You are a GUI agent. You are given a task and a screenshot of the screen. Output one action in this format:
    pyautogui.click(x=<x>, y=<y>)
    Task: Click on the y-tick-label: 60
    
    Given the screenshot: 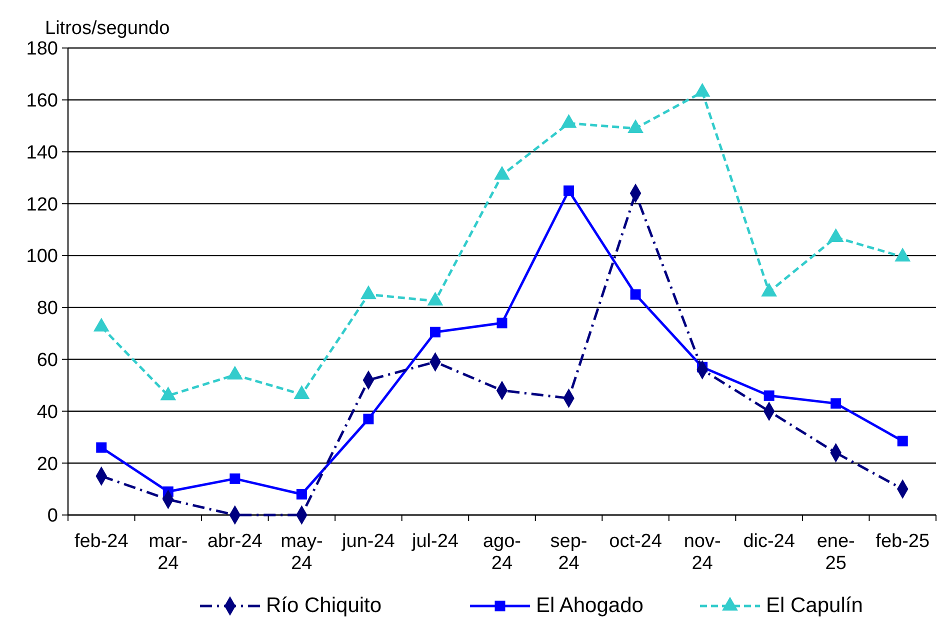 What is the action you would take?
    pyautogui.click(x=47, y=360)
    